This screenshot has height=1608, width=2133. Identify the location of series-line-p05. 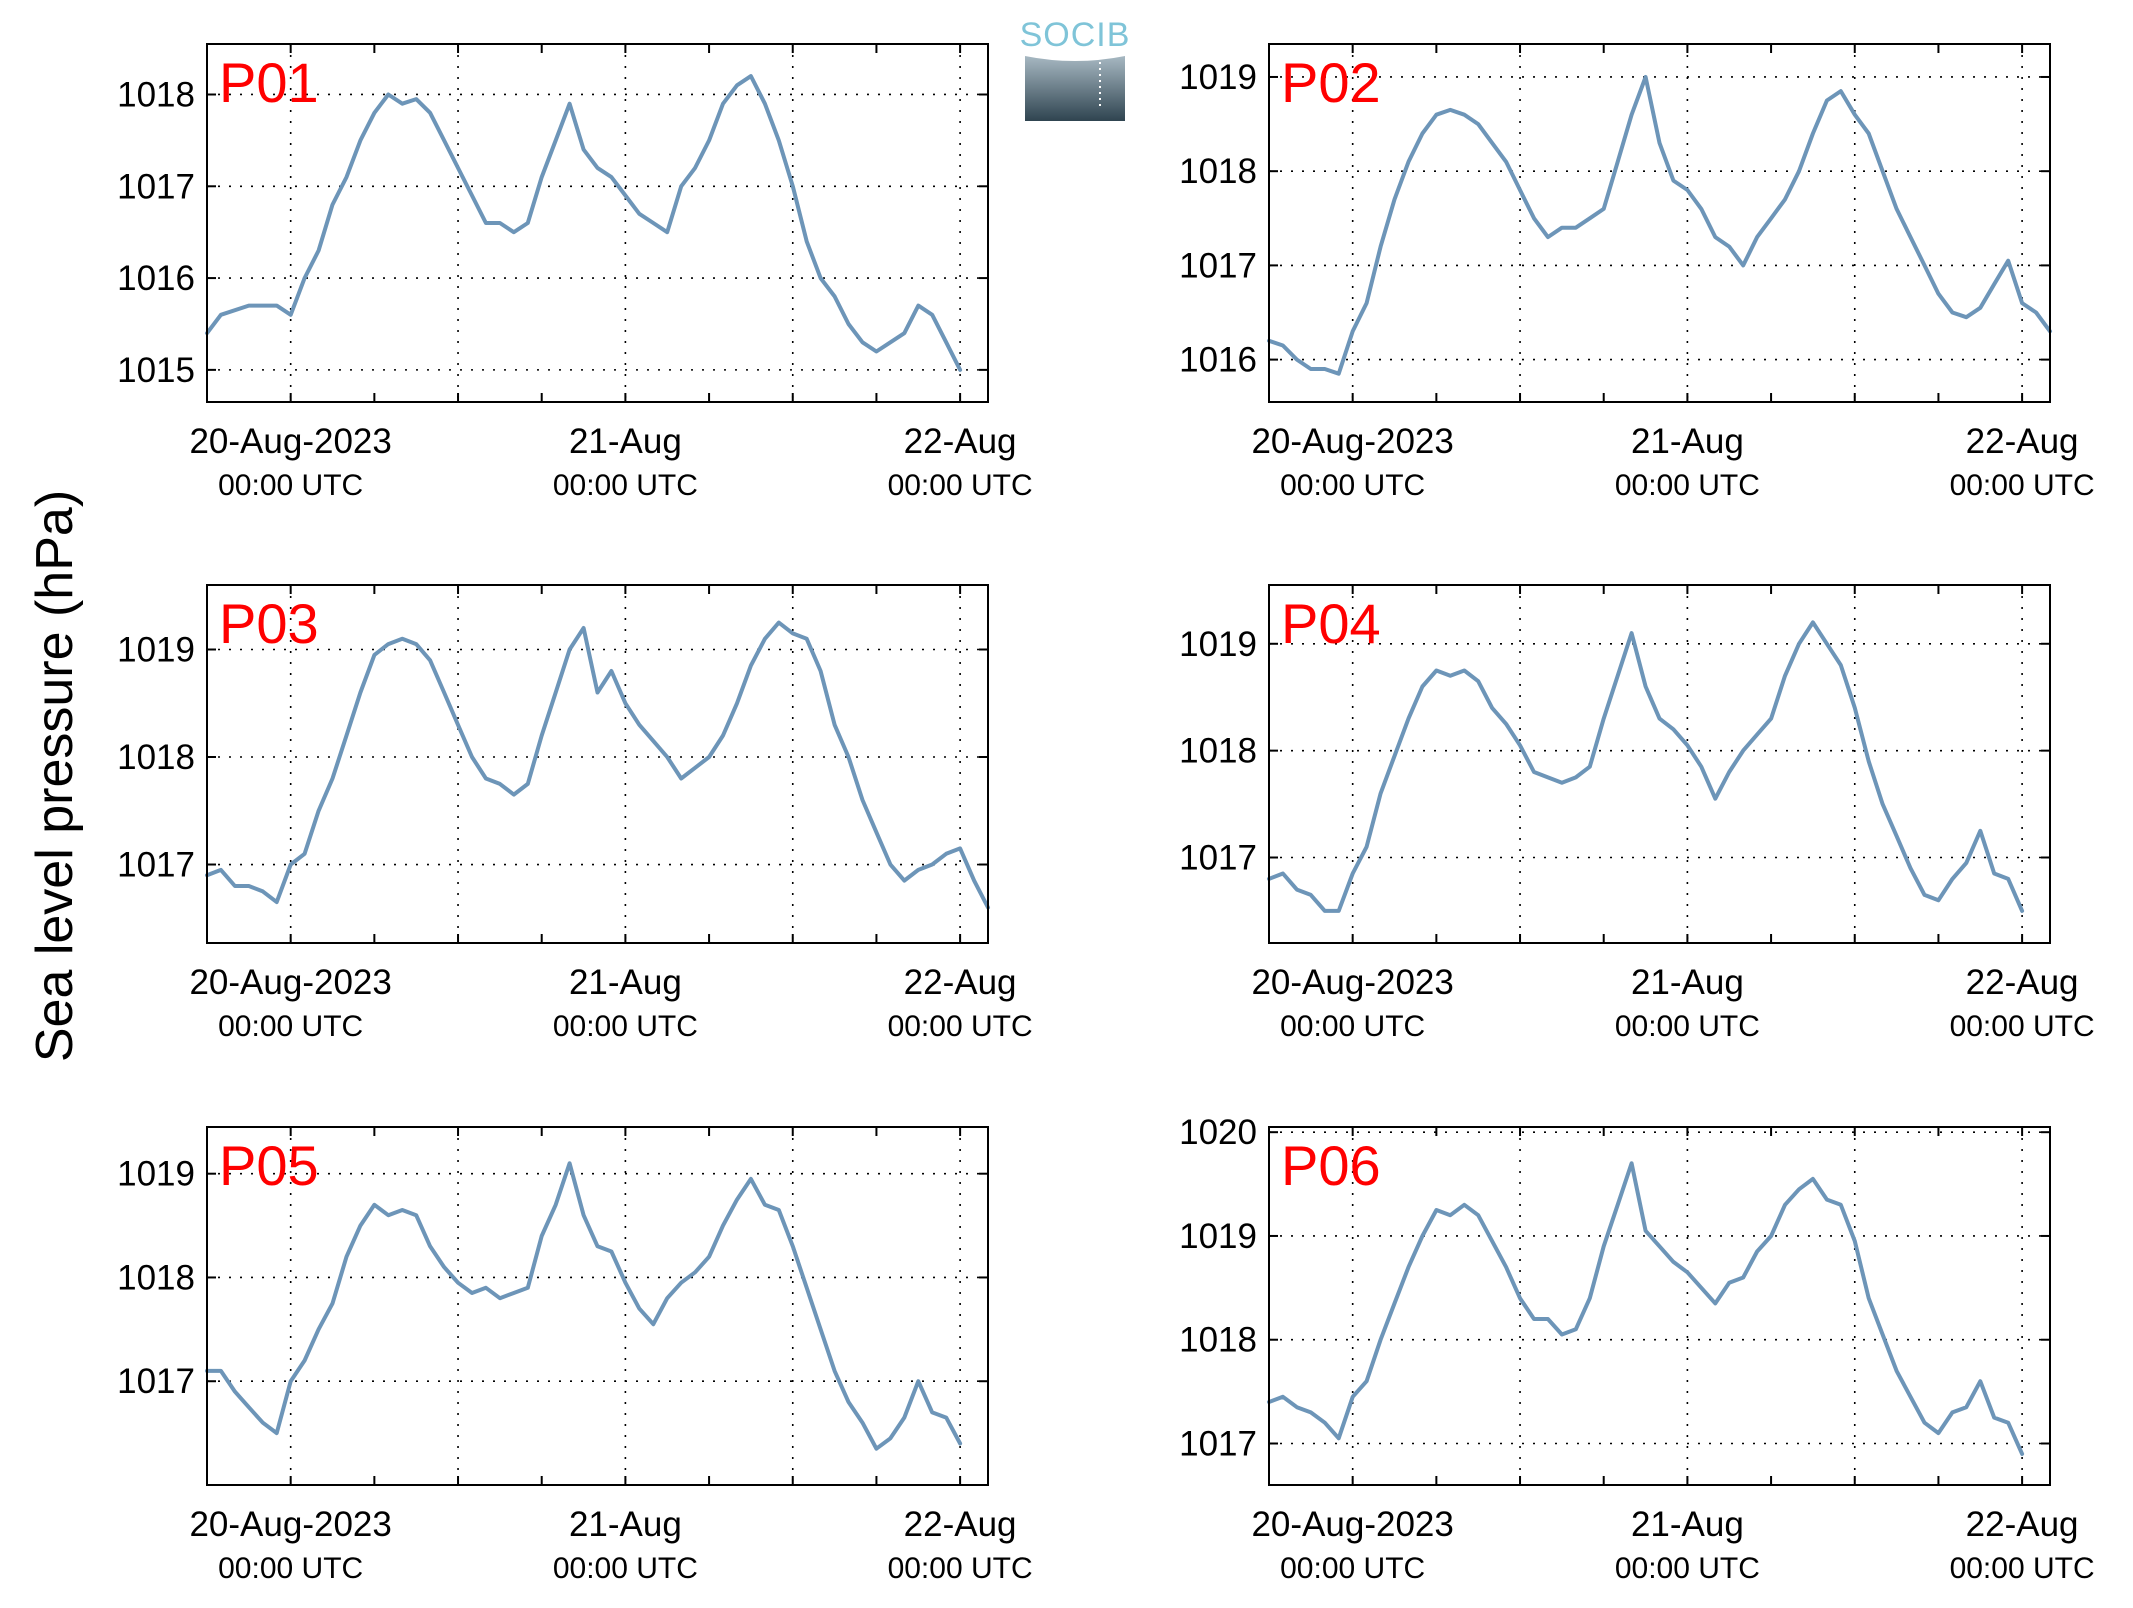
(584, 1306).